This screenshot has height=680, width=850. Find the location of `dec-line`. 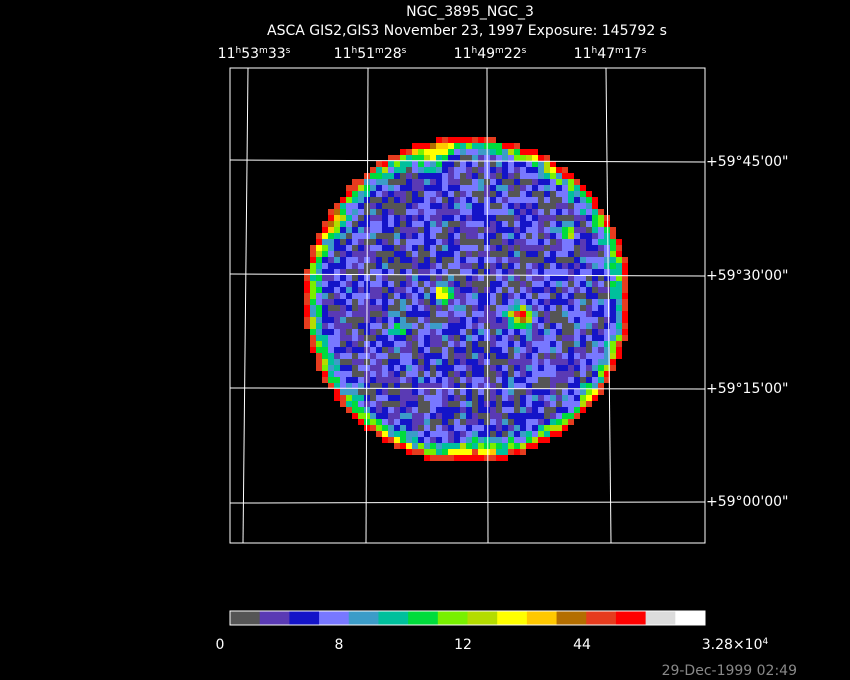

dec-line is located at coordinates (467, 388).